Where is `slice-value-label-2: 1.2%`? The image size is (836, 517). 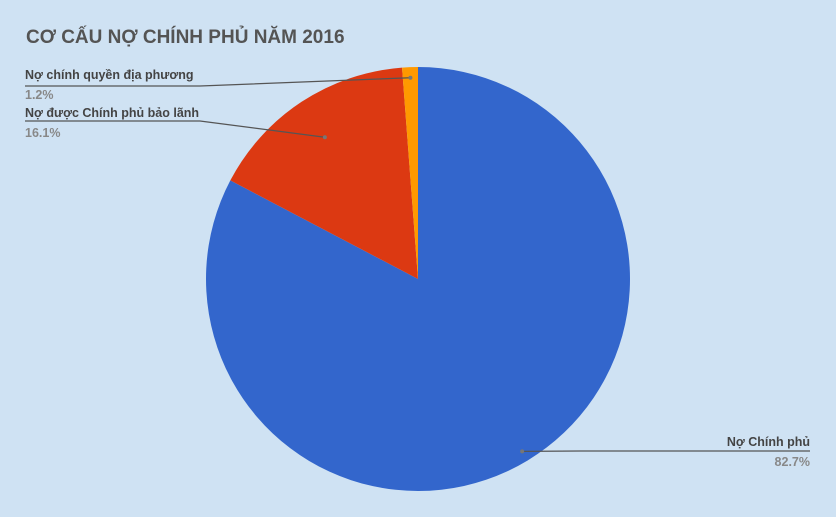 slice-value-label-2: 1.2% is located at coordinates (39, 95).